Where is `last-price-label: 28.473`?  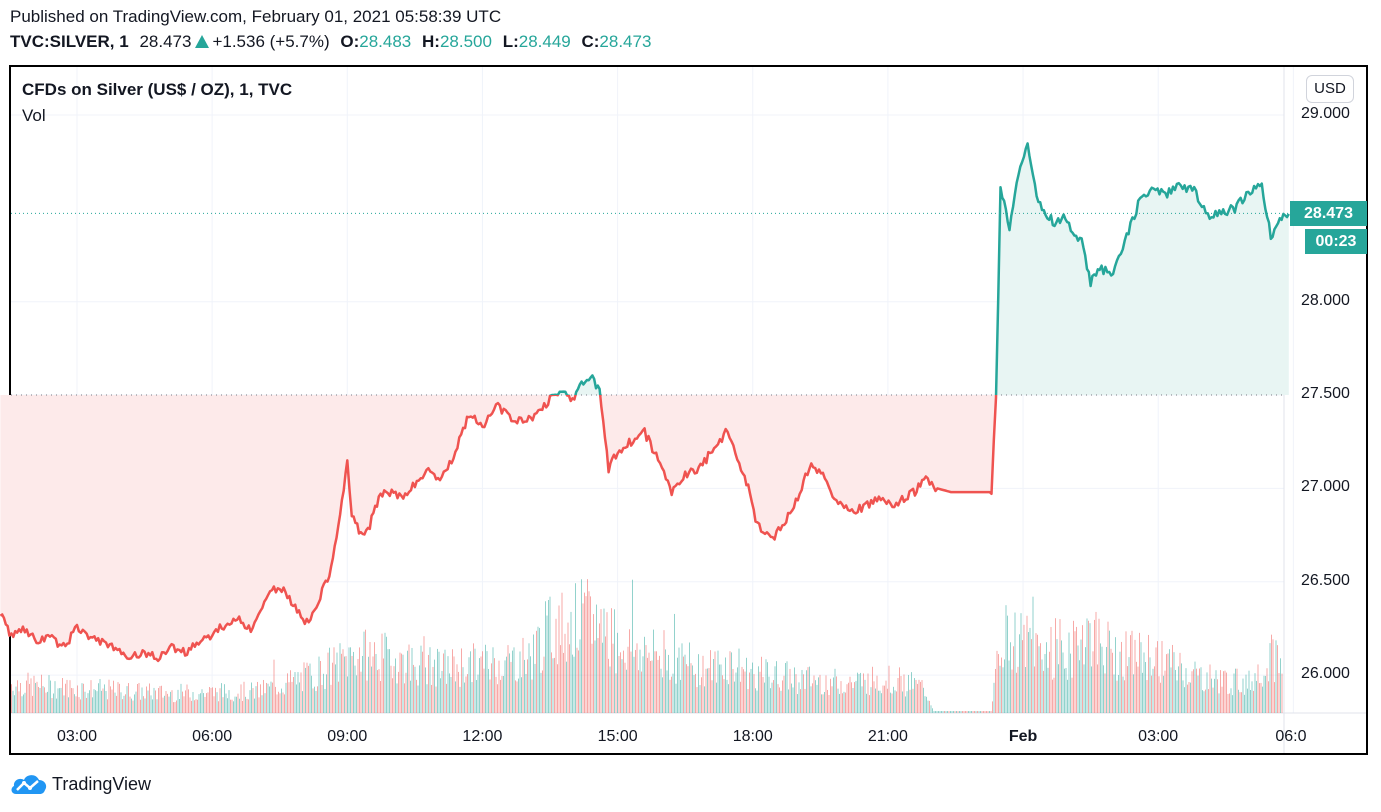
last-price-label: 28.473 is located at coordinates (1328, 213).